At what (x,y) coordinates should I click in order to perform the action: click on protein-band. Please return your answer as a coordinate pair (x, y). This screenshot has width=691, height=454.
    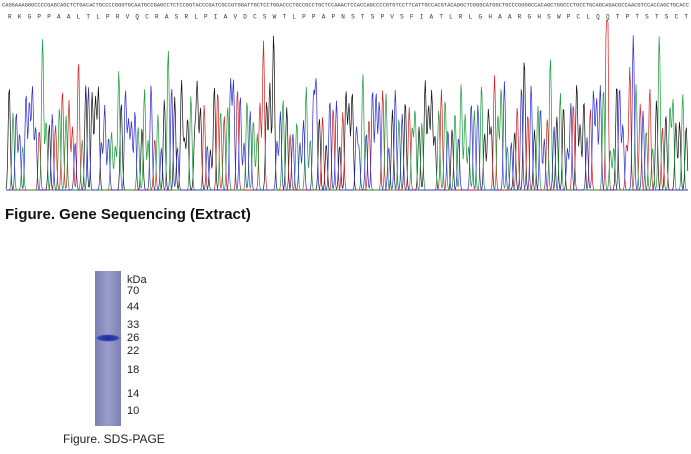
    Looking at the image, I should click on (108, 338).